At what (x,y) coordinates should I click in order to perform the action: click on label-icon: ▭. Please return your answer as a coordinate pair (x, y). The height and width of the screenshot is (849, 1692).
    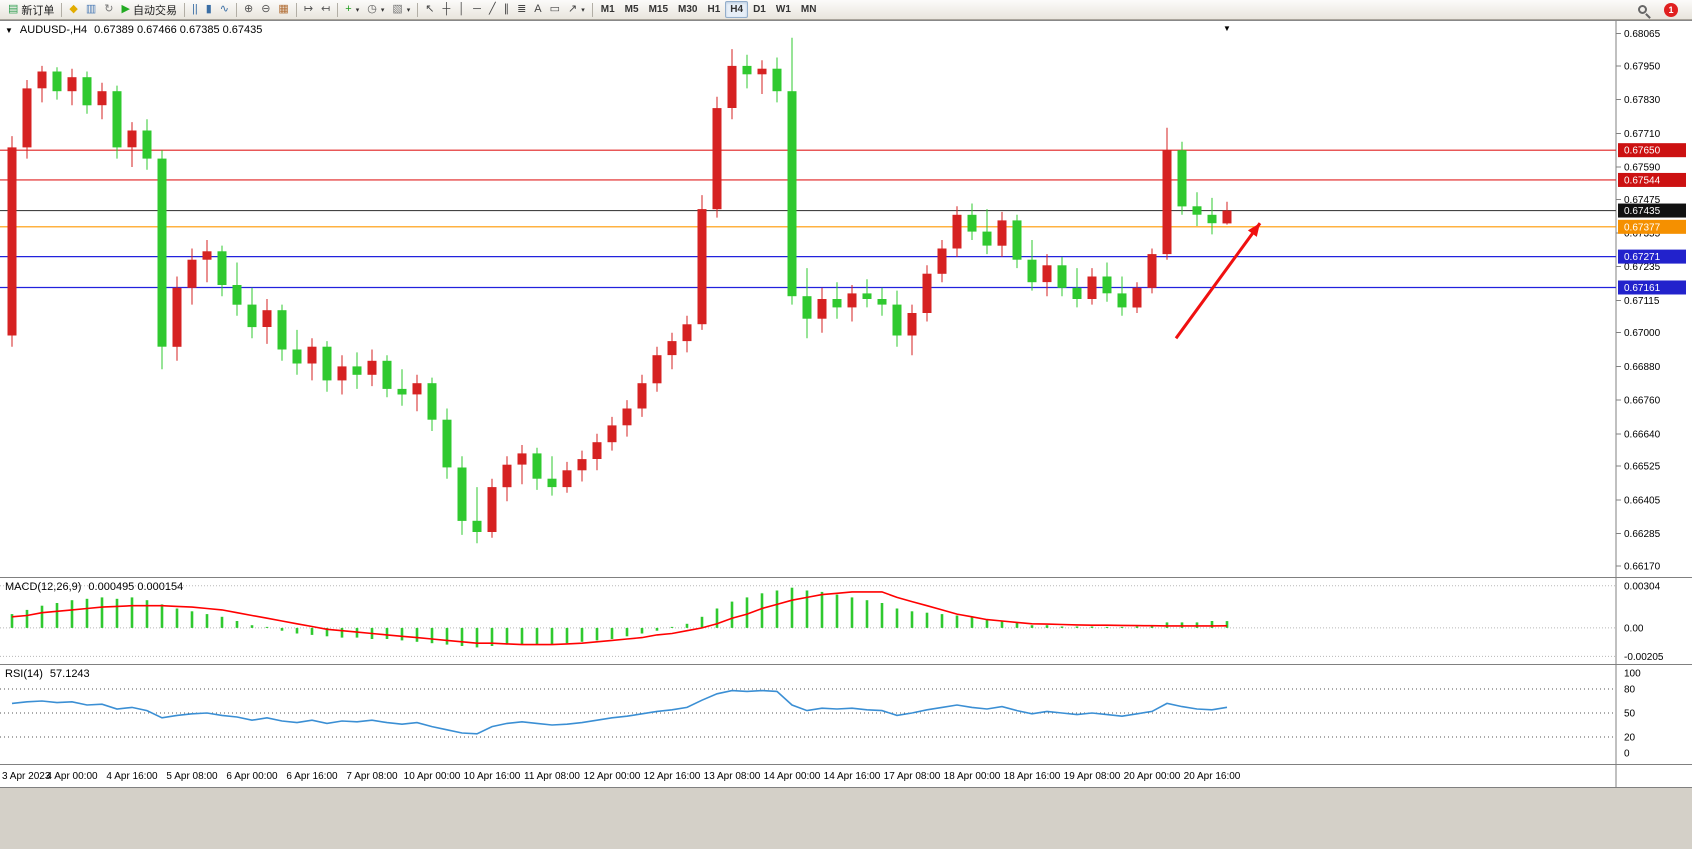
    Looking at the image, I should click on (555, 9).